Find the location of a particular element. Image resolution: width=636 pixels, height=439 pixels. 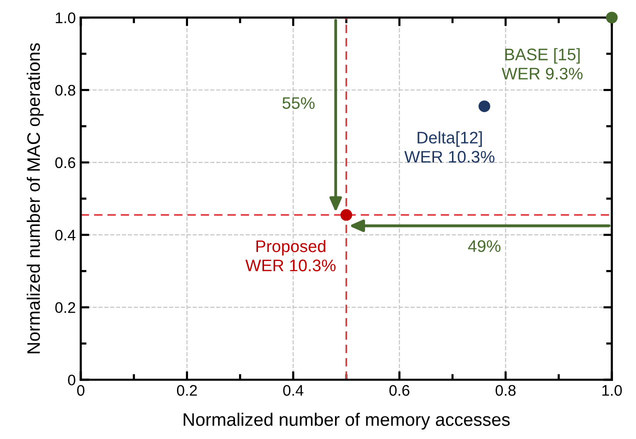

text: BASE [15] WER 9.3% is located at coordinates (542, 64).